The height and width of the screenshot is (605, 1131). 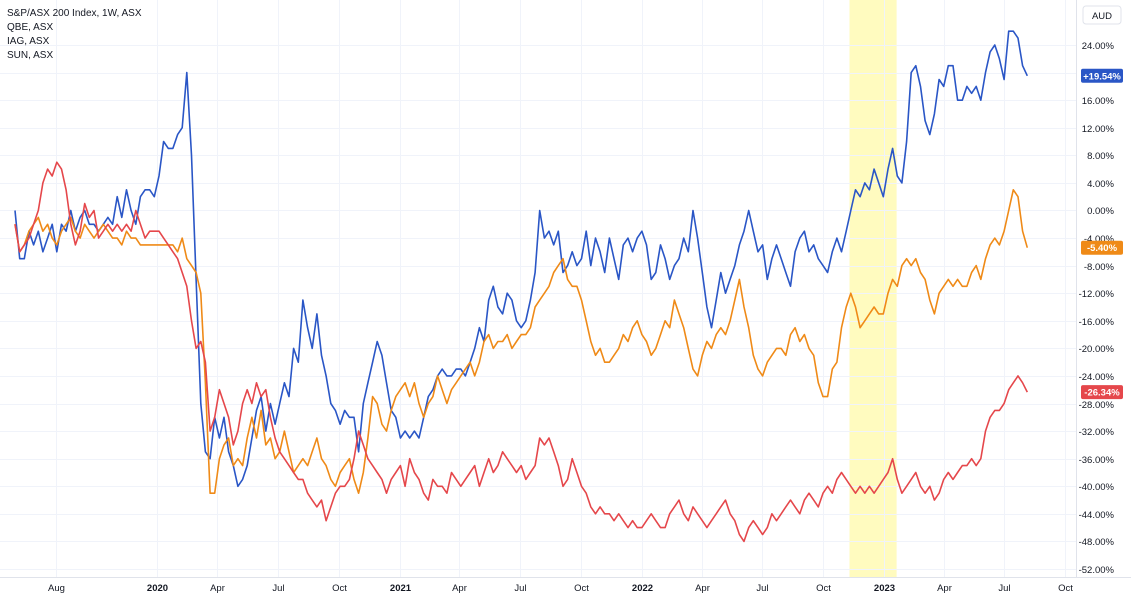 I want to click on legend-item-qbe: QBE, ASX, so click(x=30, y=27).